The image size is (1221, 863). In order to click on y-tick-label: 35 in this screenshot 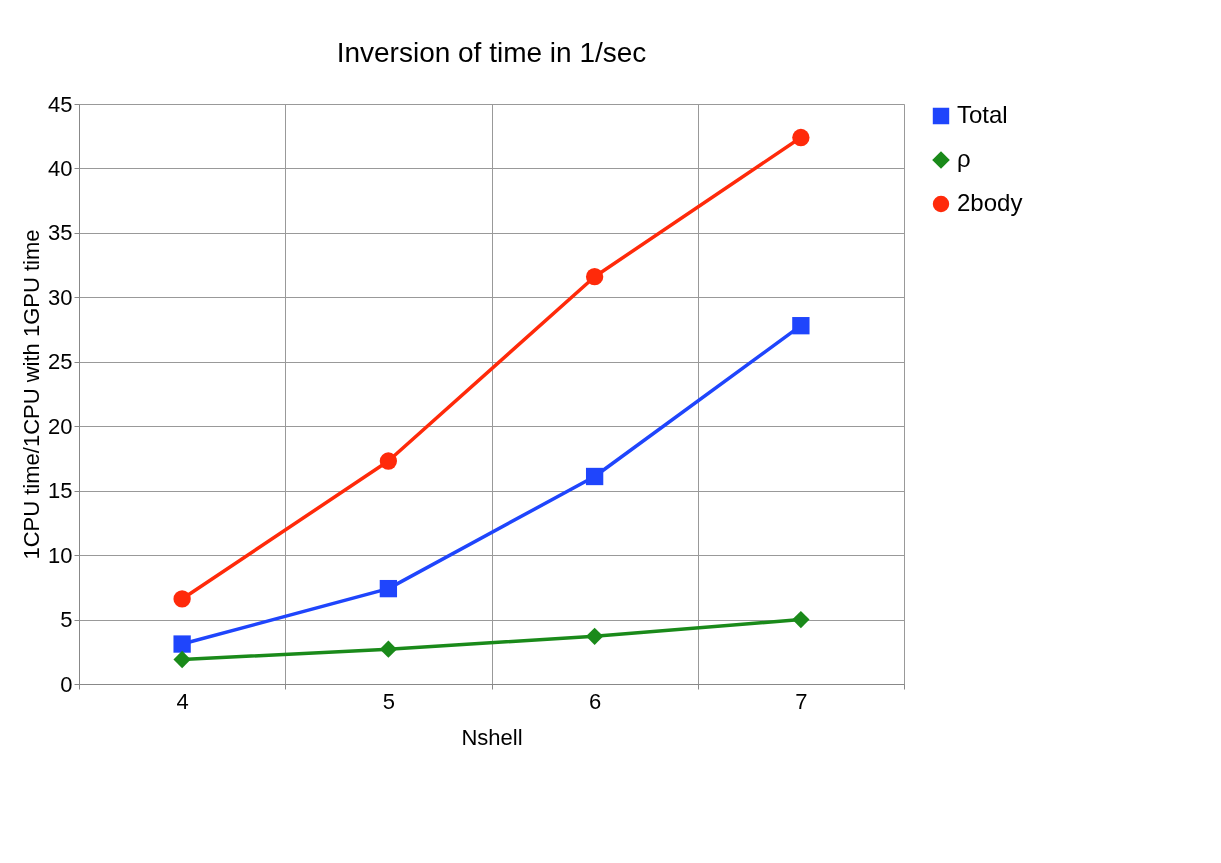, I will do `click(60, 233)`.